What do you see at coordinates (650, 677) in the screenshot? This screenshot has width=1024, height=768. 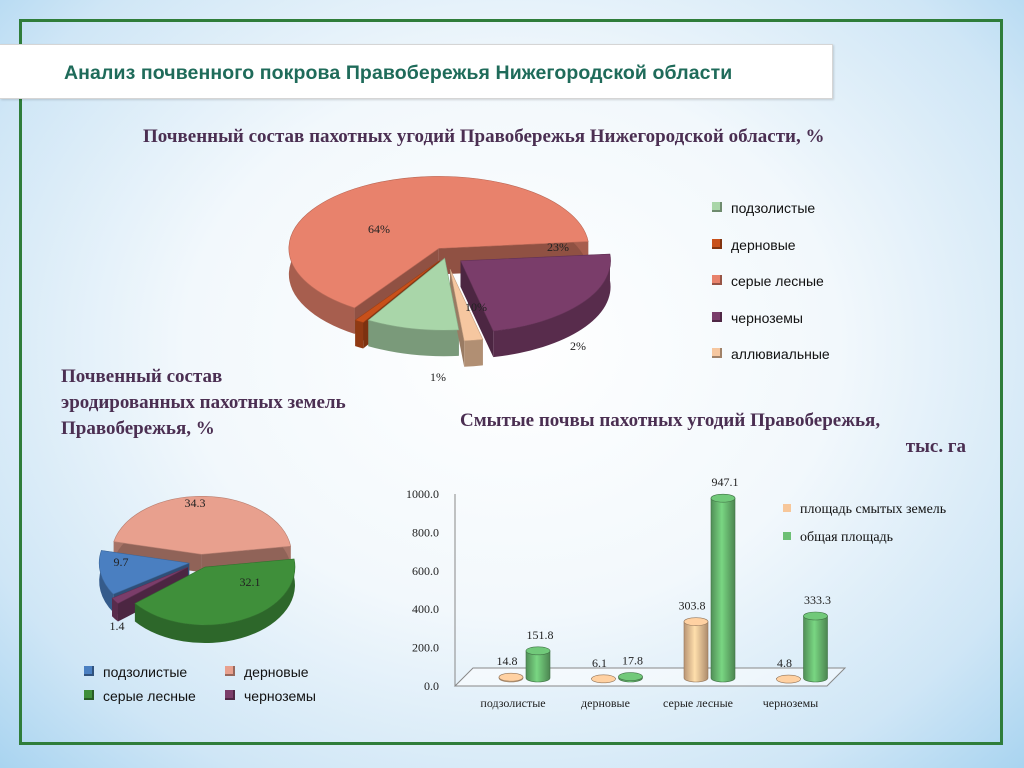 I see `bar-floor` at bounding box center [650, 677].